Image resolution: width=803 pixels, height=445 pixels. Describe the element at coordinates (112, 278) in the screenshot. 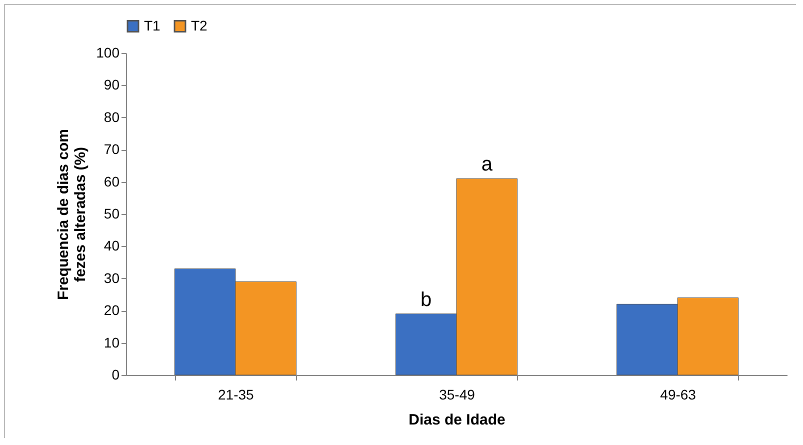

I see `y-tick-label: 30` at that location.